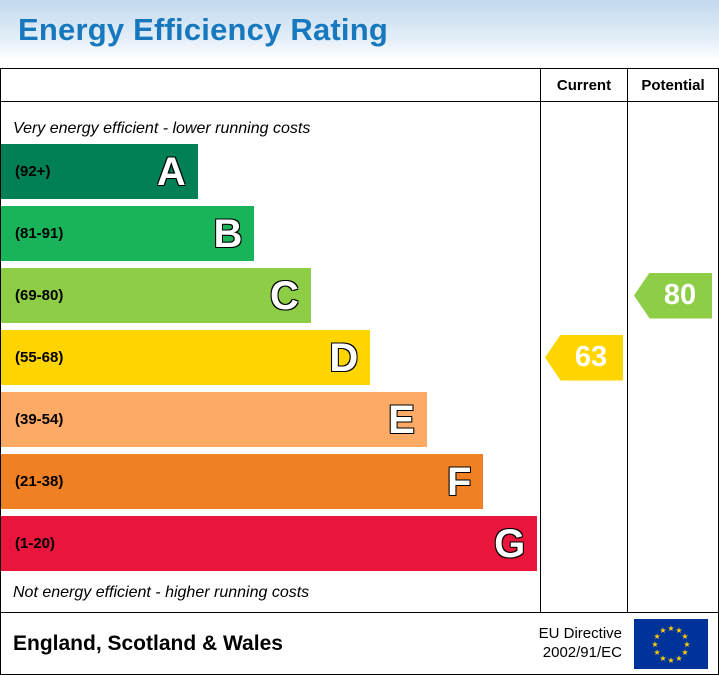 The width and height of the screenshot is (719, 675). What do you see at coordinates (673, 481) in the screenshot?
I see `potential-slot-f` at bounding box center [673, 481].